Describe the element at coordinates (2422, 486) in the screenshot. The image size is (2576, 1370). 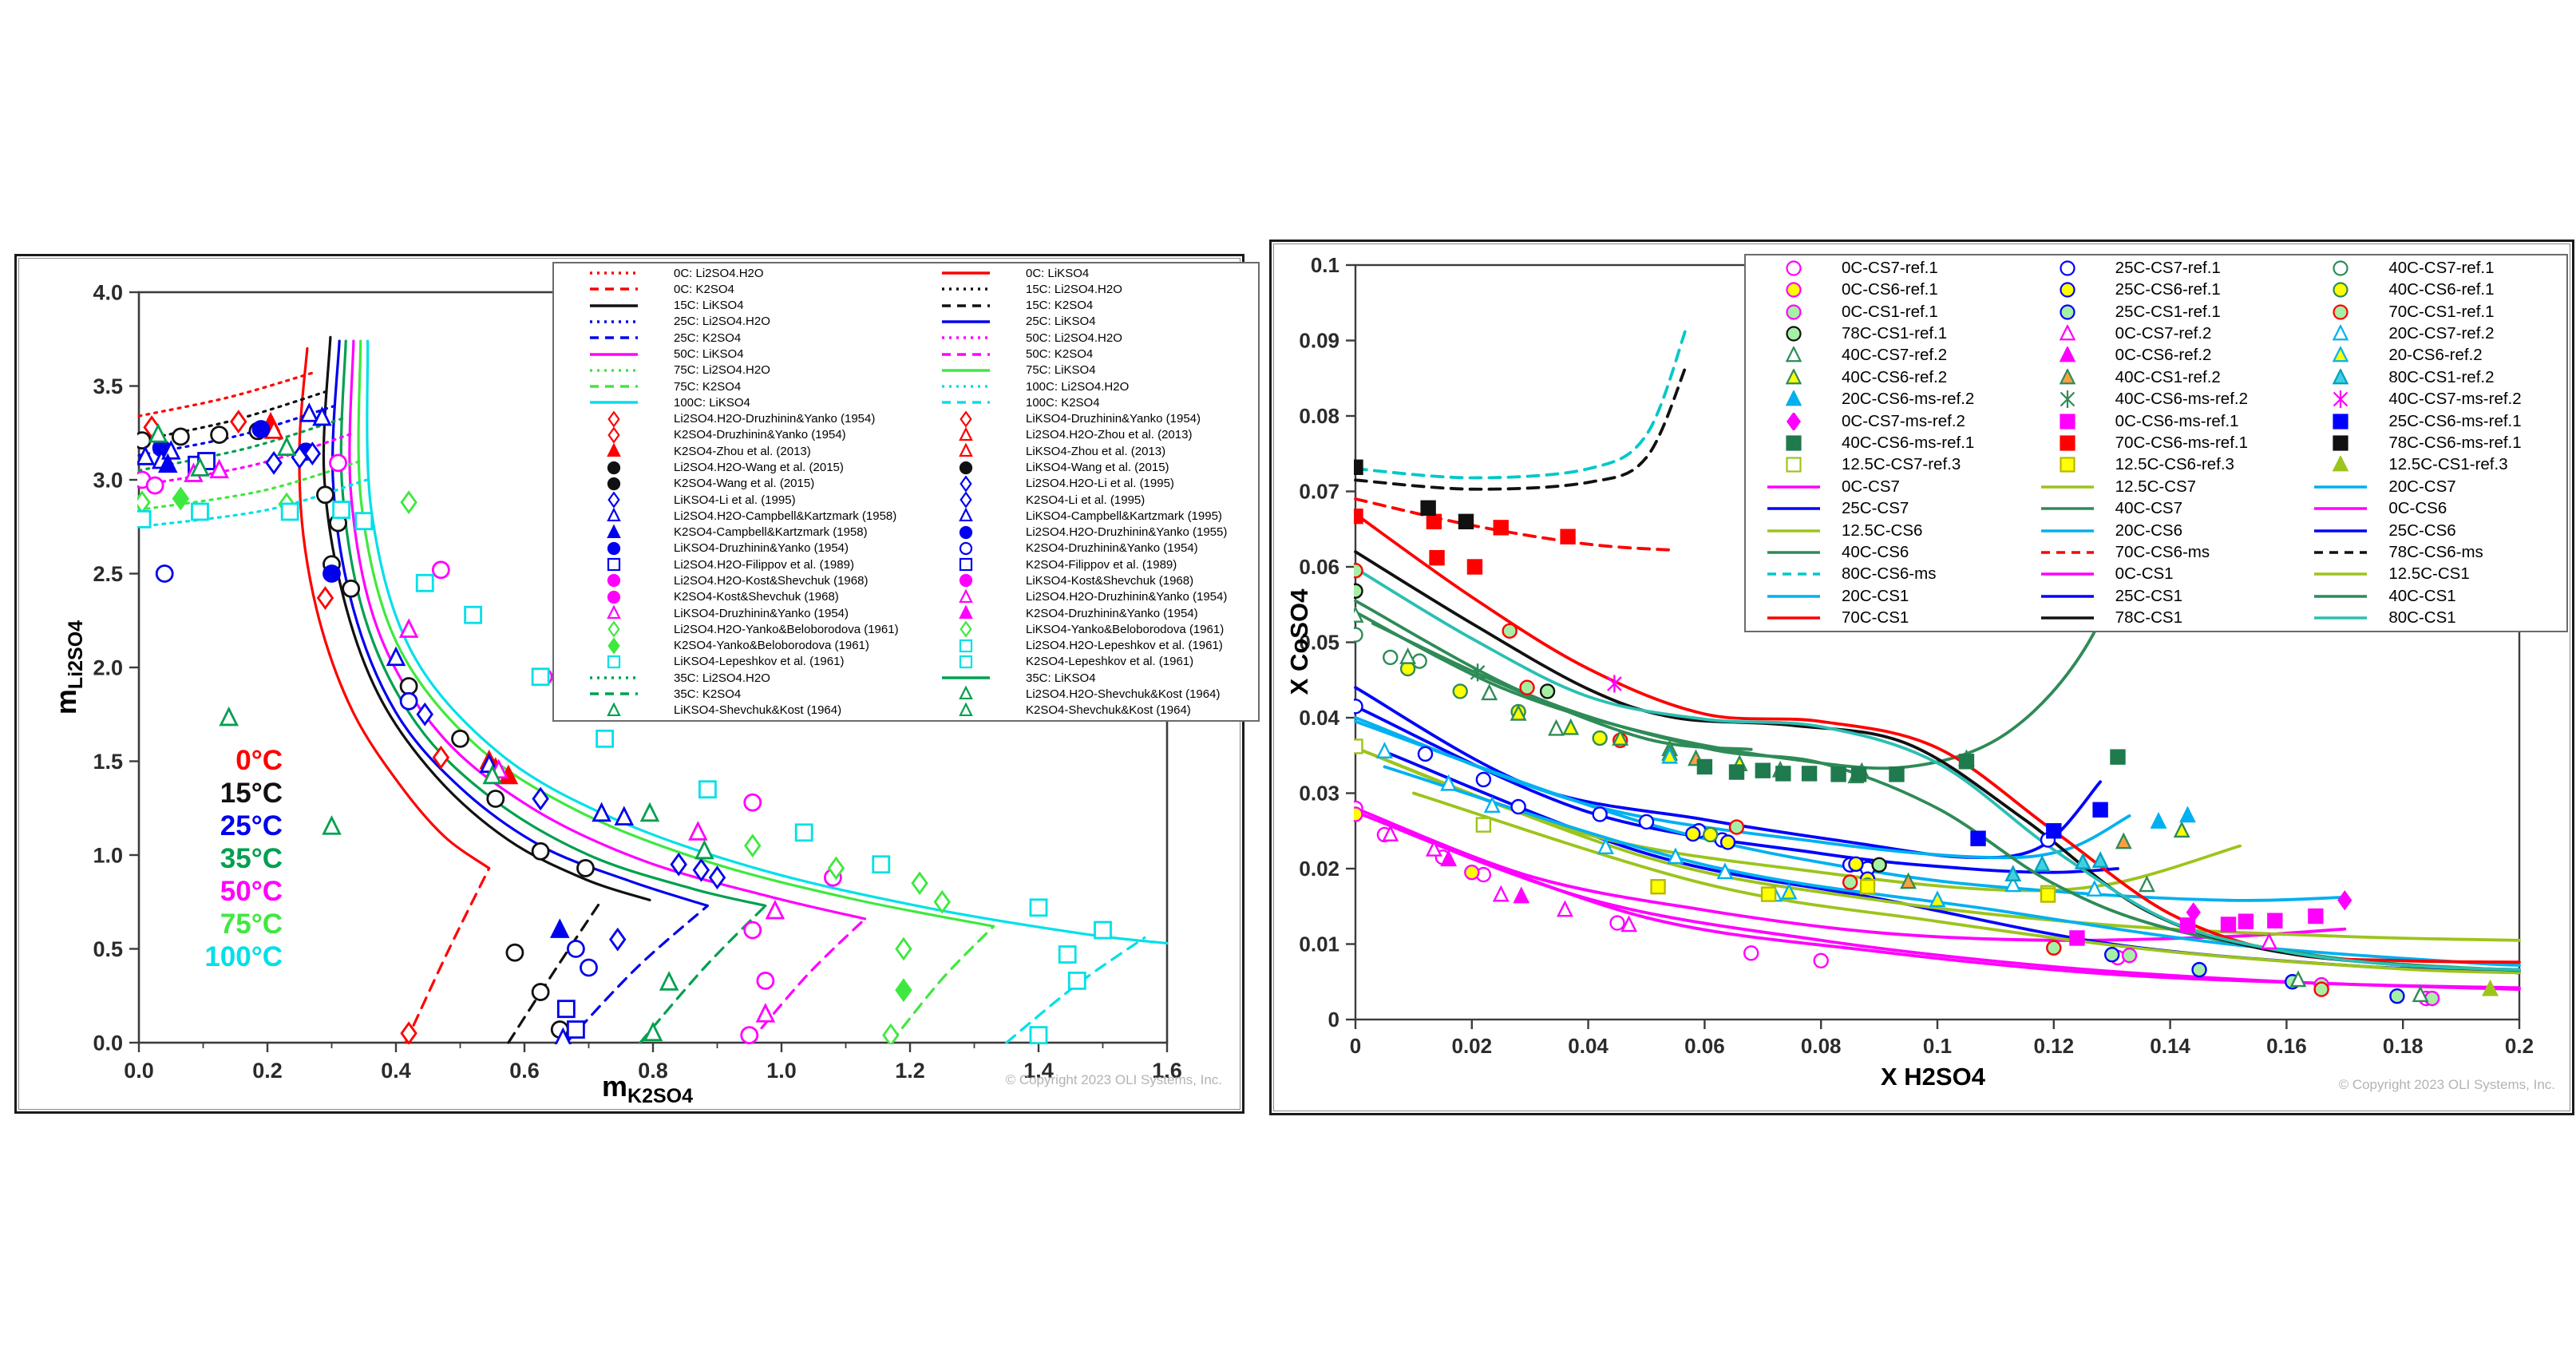
I see `legend-label: 20C-CS7` at that location.